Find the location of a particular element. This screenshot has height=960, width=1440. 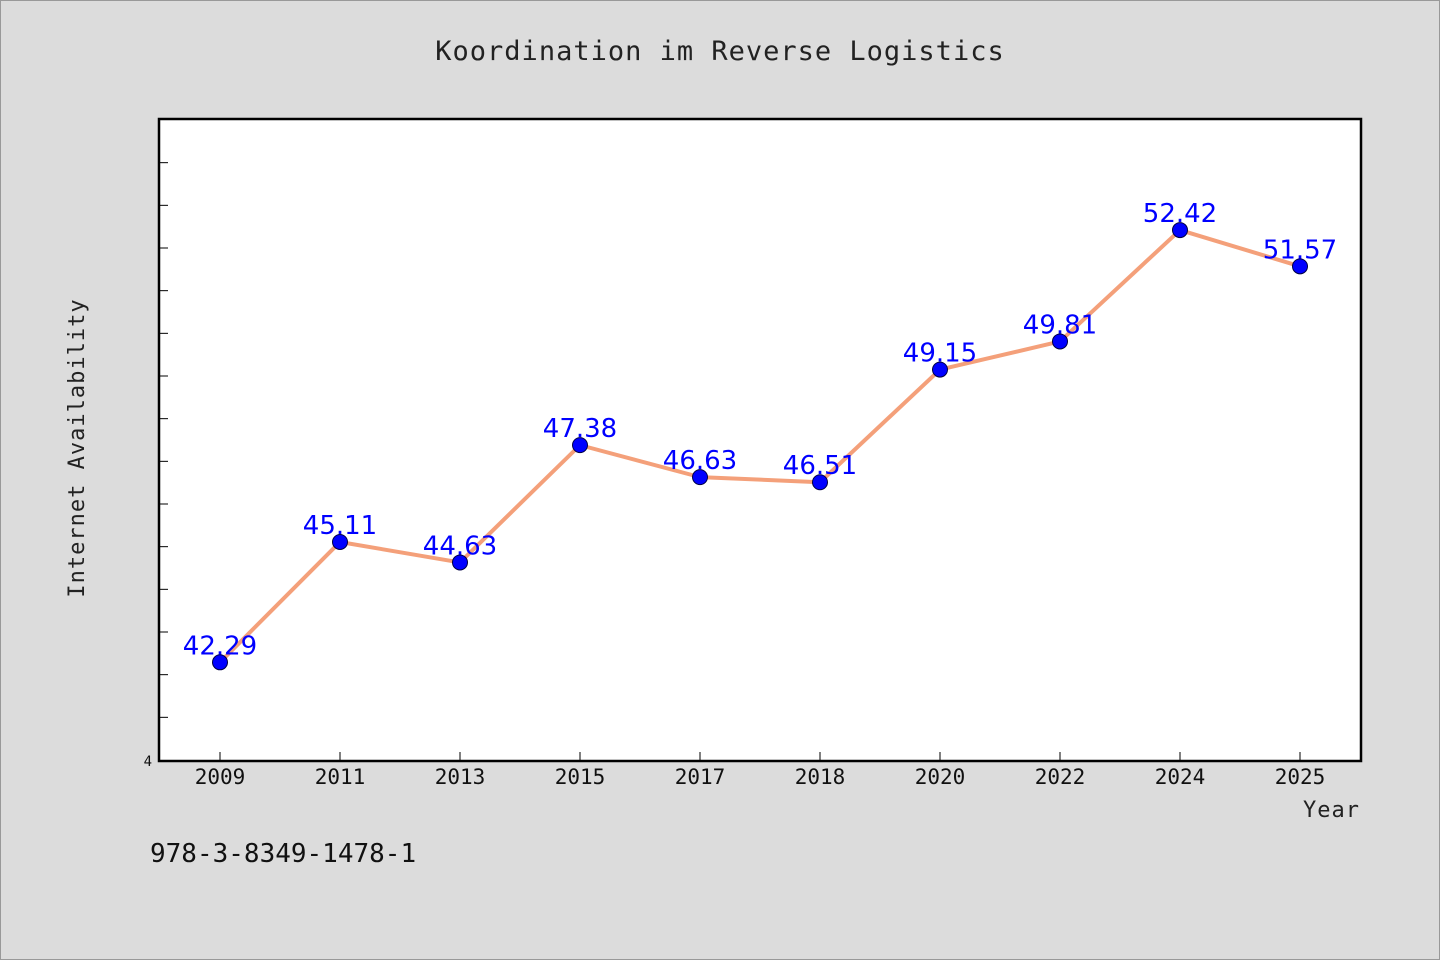

data-value-label: 42.29 is located at coordinates (220, 646).